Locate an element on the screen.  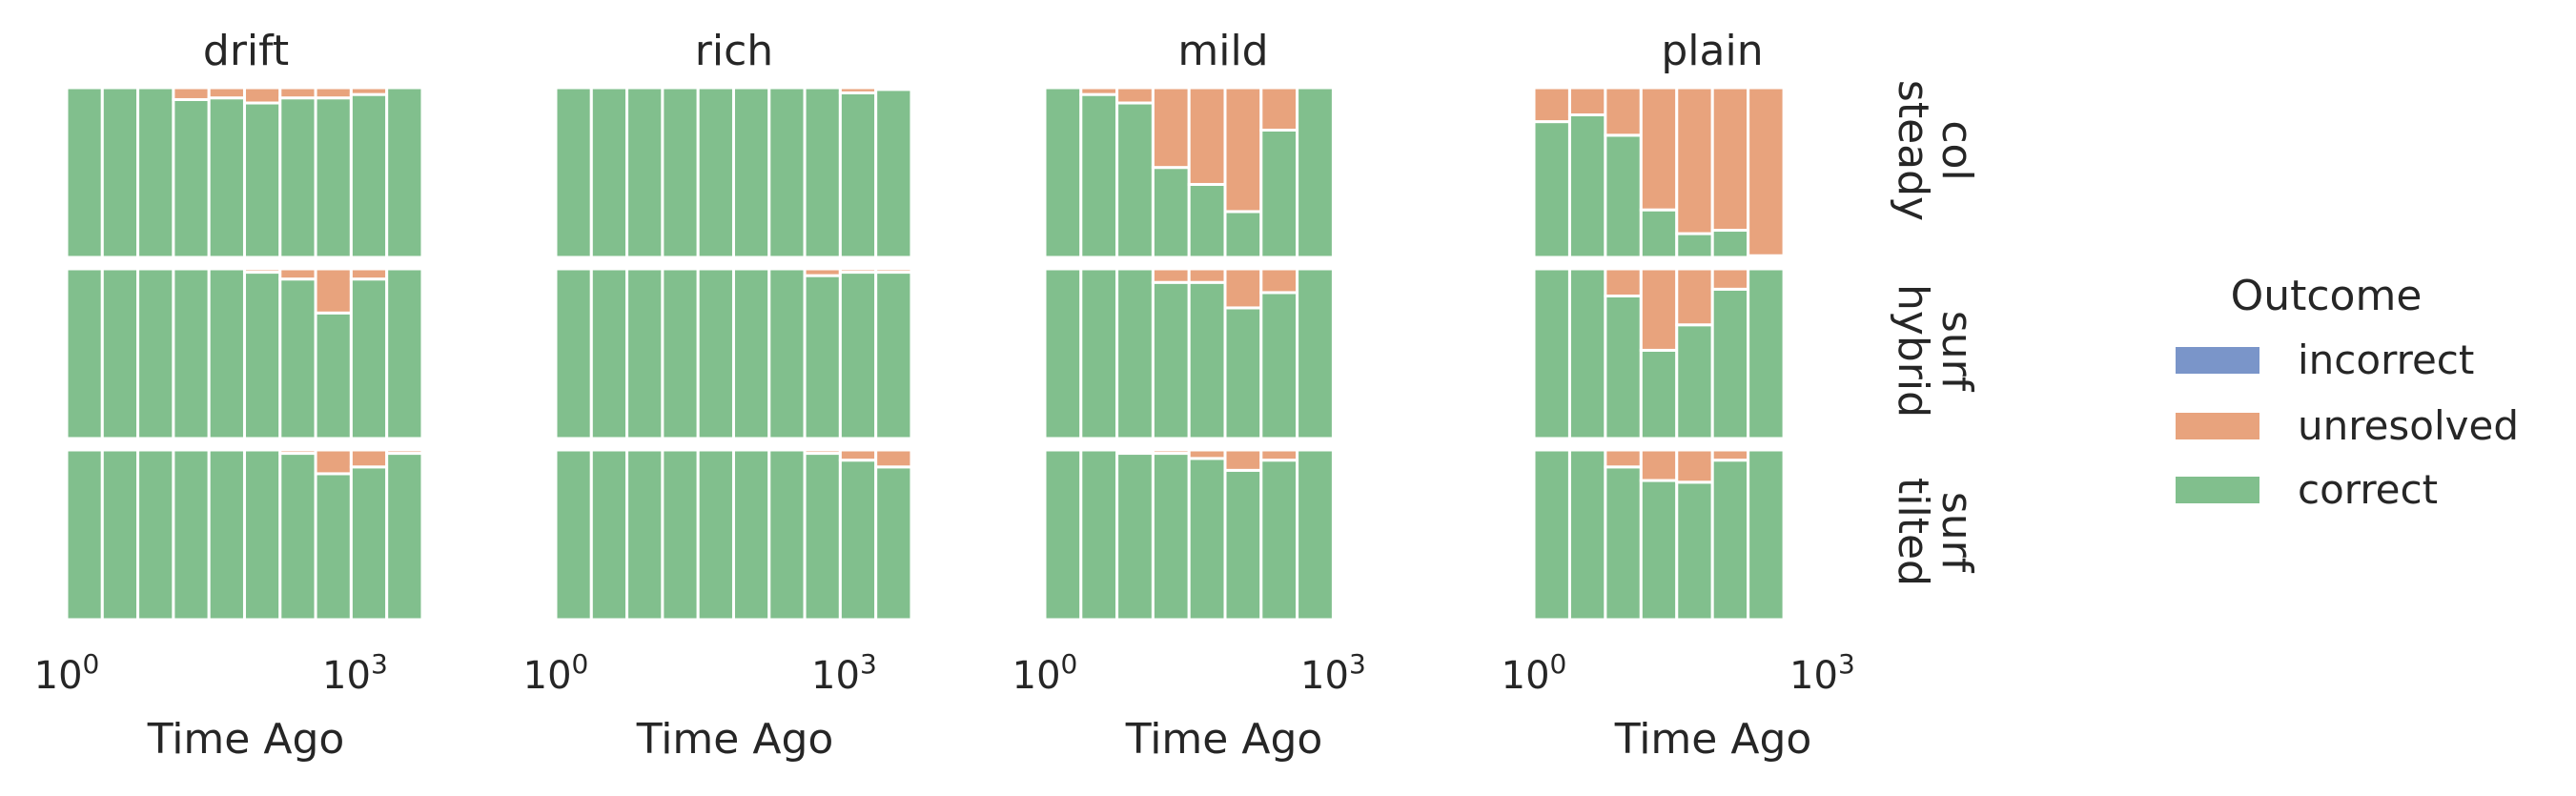
x-tick-label-mild-0: 100 is located at coordinates (1045, 673).